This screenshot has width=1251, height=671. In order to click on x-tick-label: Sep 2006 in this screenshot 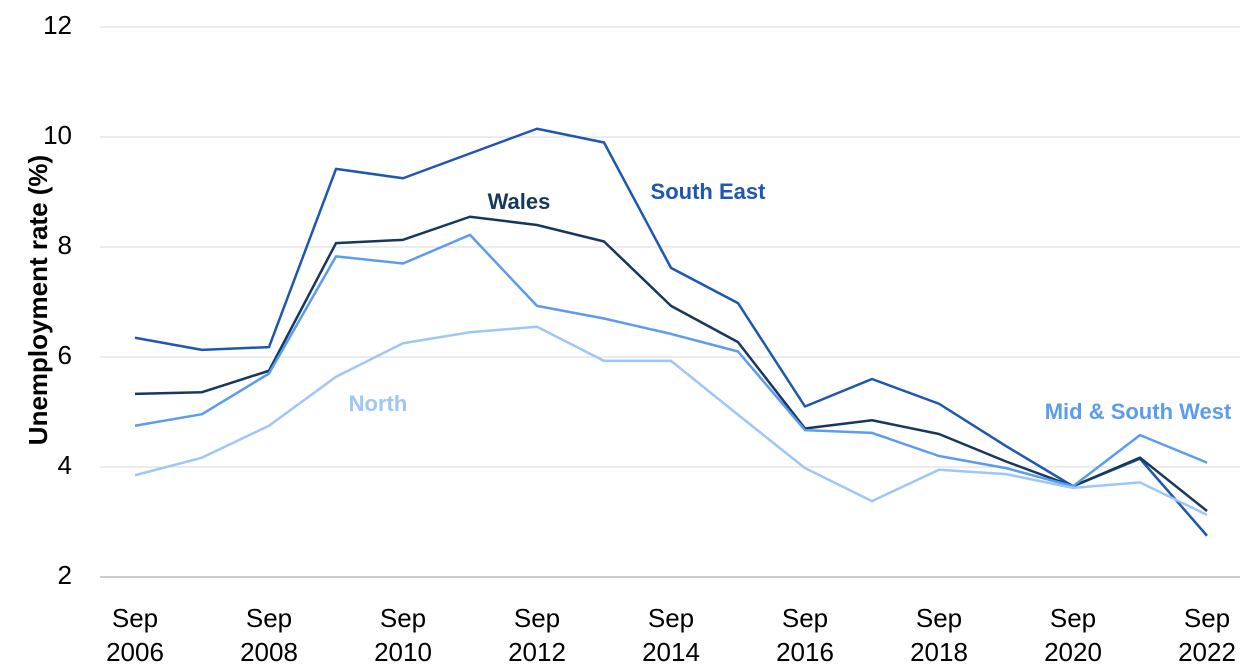, I will do `click(135, 635)`.